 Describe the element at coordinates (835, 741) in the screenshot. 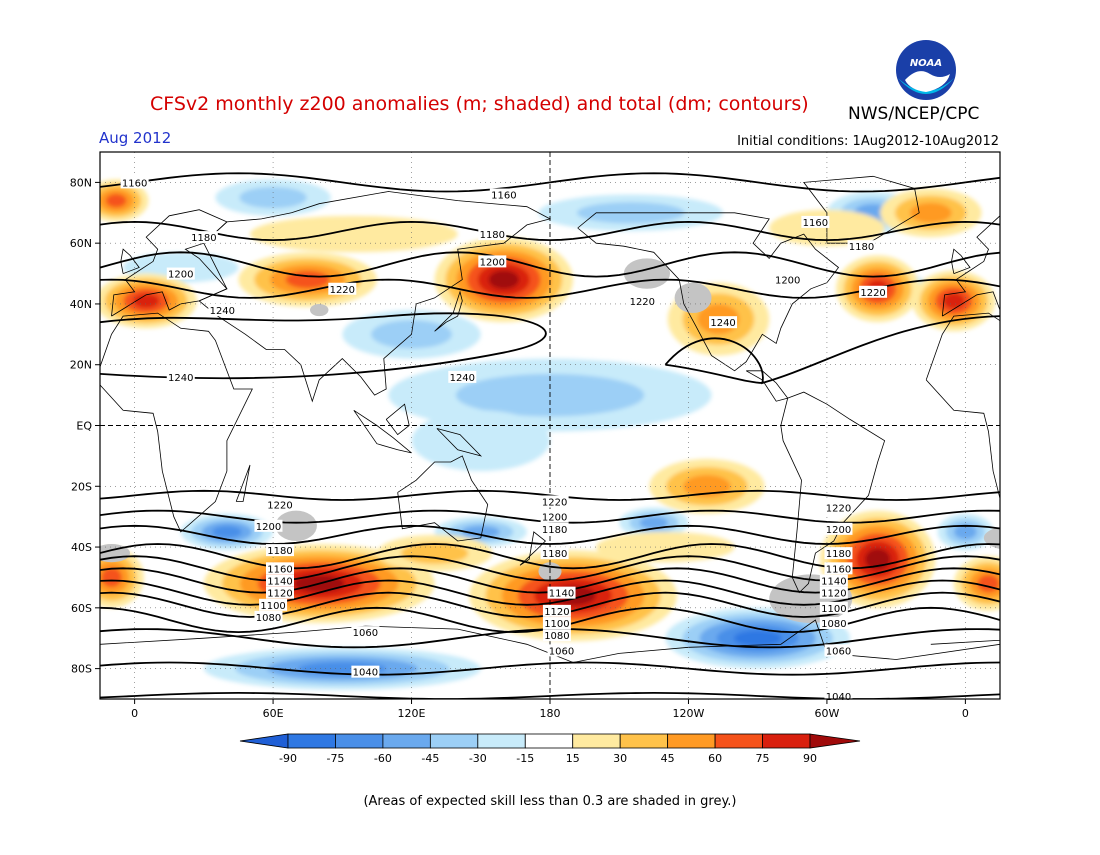

I see `colorbar-right-arrow` at that location.